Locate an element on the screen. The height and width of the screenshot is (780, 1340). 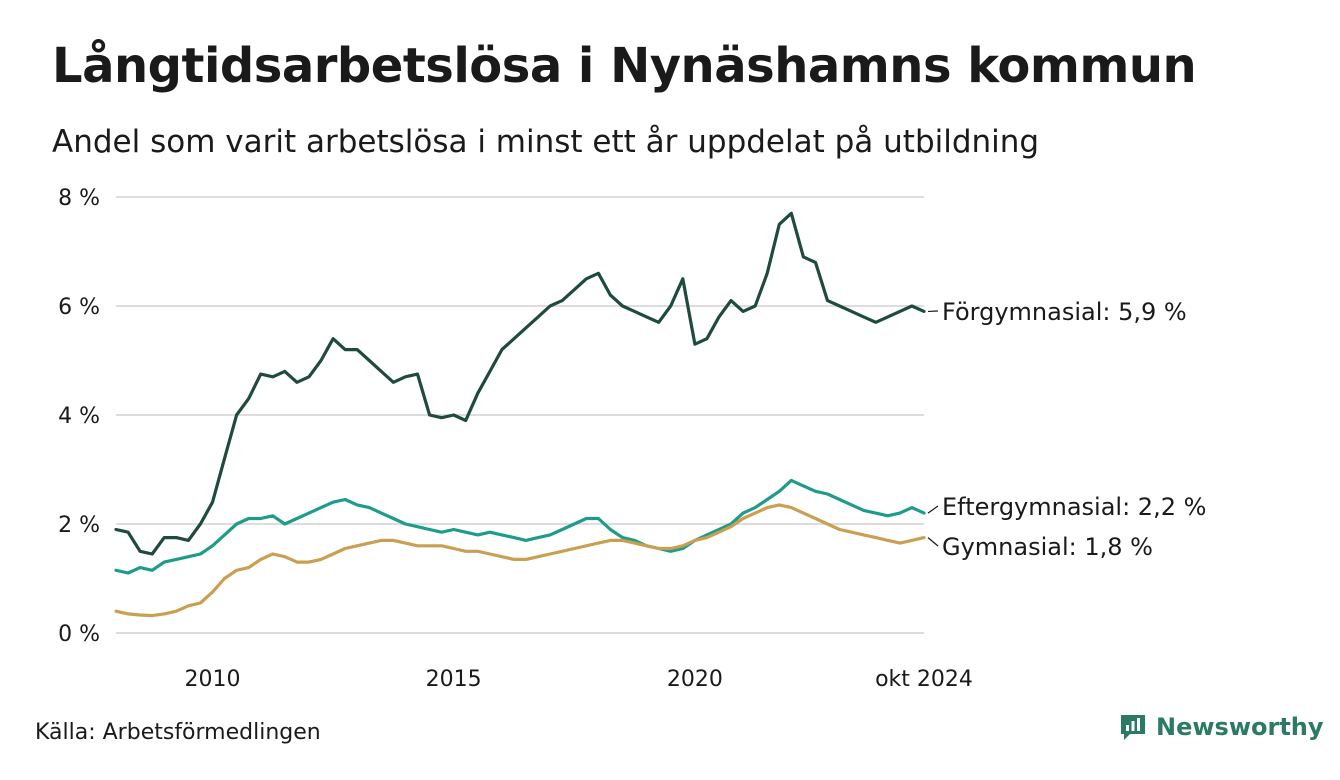
y-tick-label: 8 % is located at coordinates (79, 198).